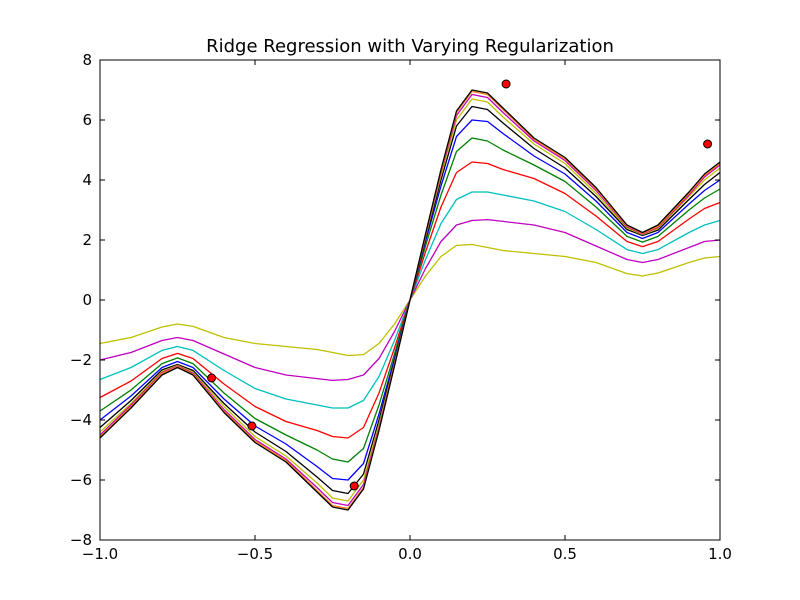 The image size is (800, 600). Describe the element at coordinates (720, 554) in the screenshot. I see `x-tick-label: 1.0` at that location.